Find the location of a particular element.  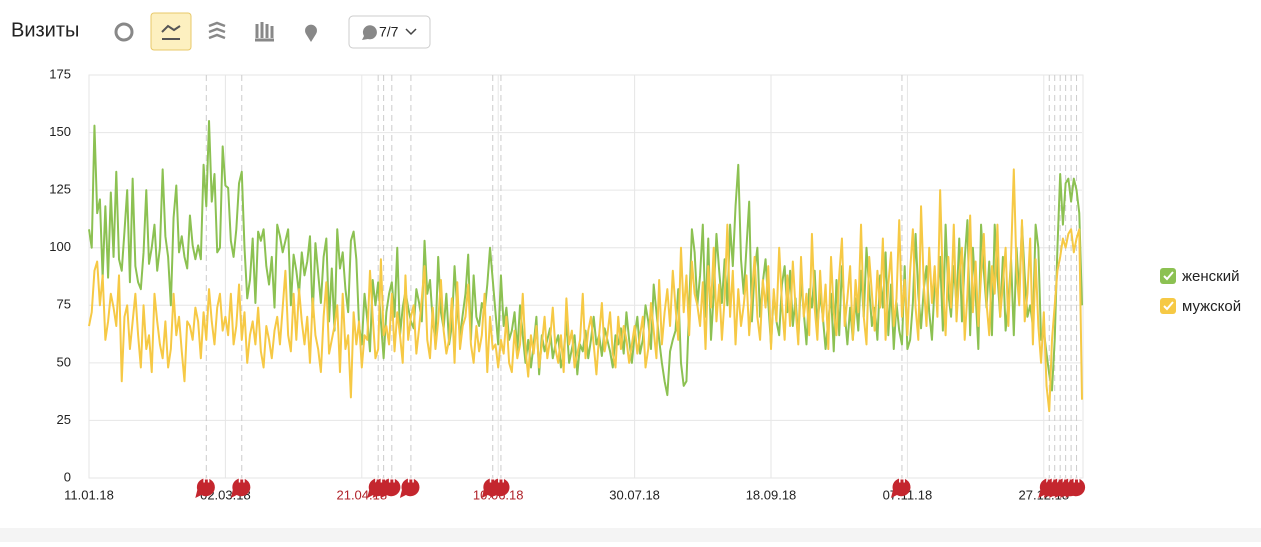

map-icon is located at coordinates (311, 33).